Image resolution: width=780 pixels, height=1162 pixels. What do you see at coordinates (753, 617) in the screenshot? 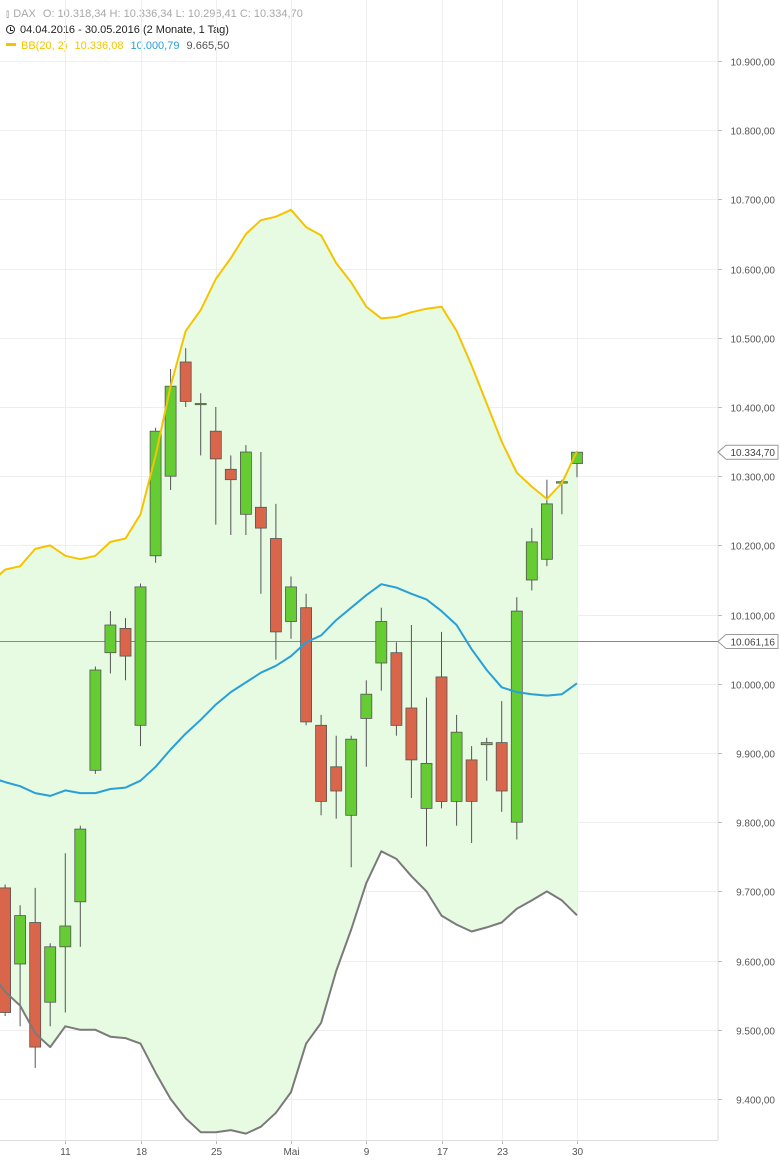
I see `y-tick-label: 10.100,00` at bounding box center [753, 617].